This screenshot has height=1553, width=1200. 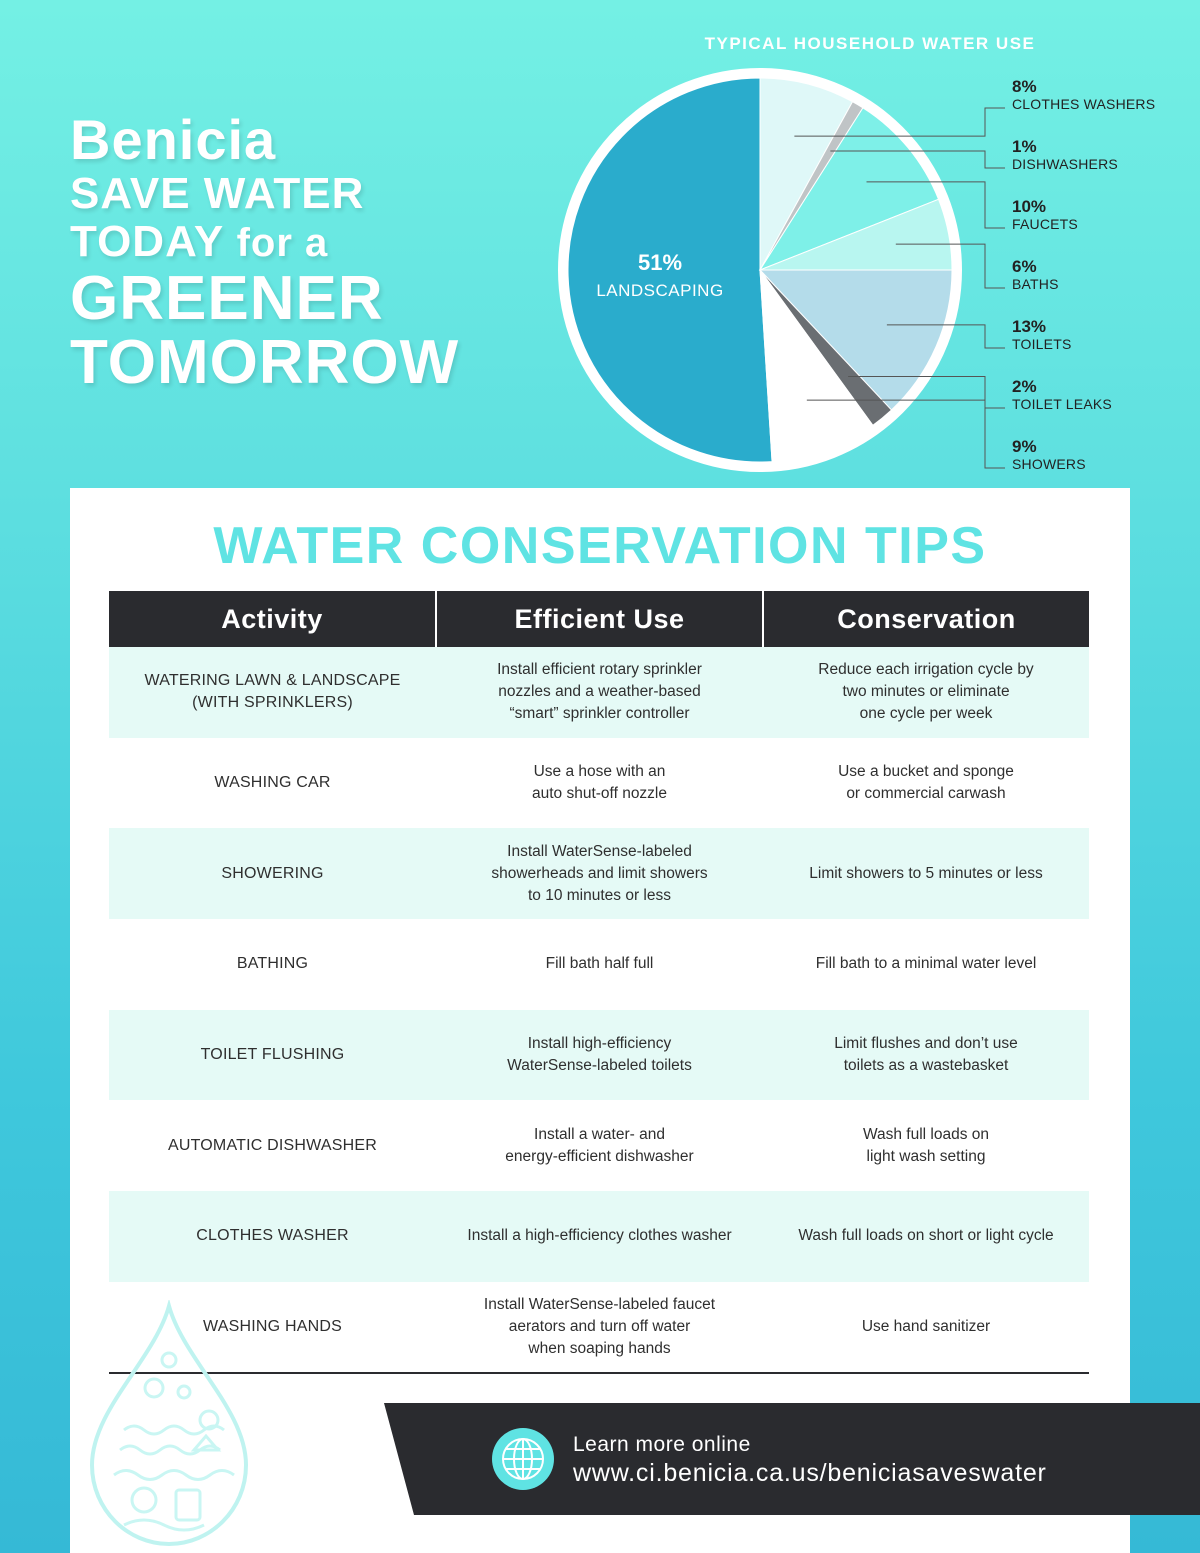 I want to click on pie-slice-landscaping, so click(x=670, y=270).